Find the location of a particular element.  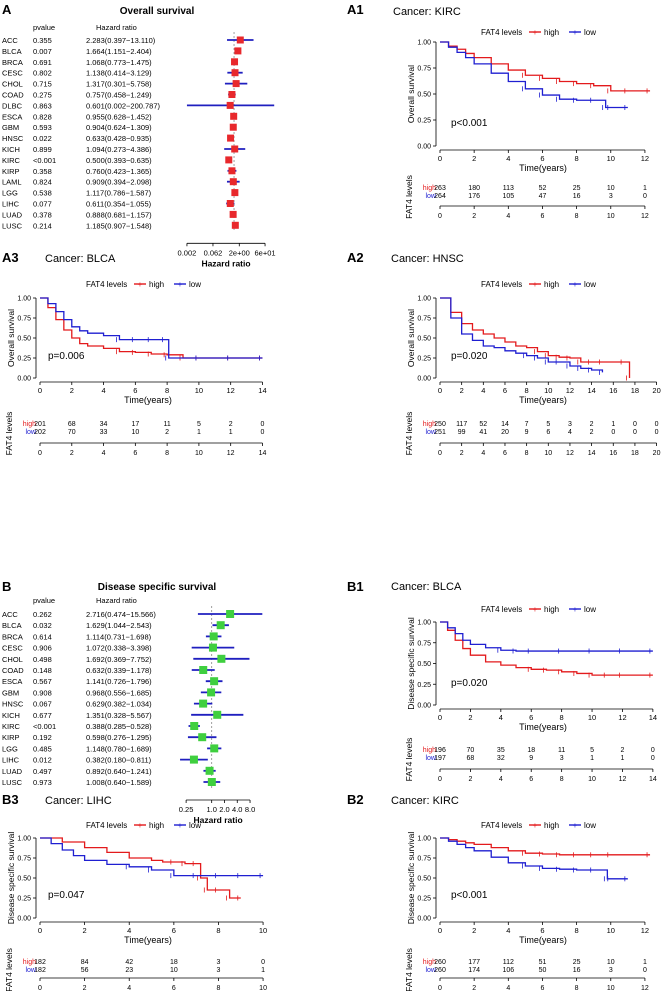

risk-count-low: 0 is located at coordinates (613, 432).